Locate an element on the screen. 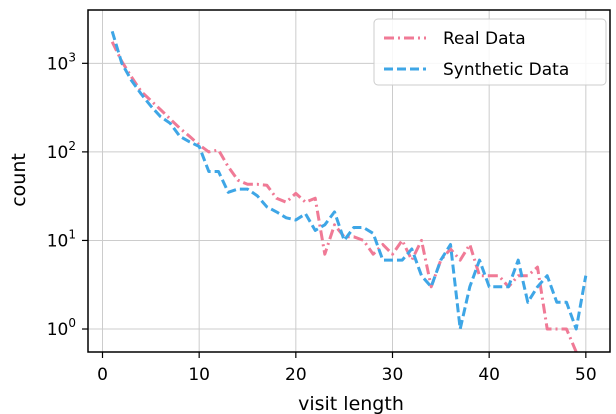  y-tick-label: 10² is located at coordinates (61, 151).